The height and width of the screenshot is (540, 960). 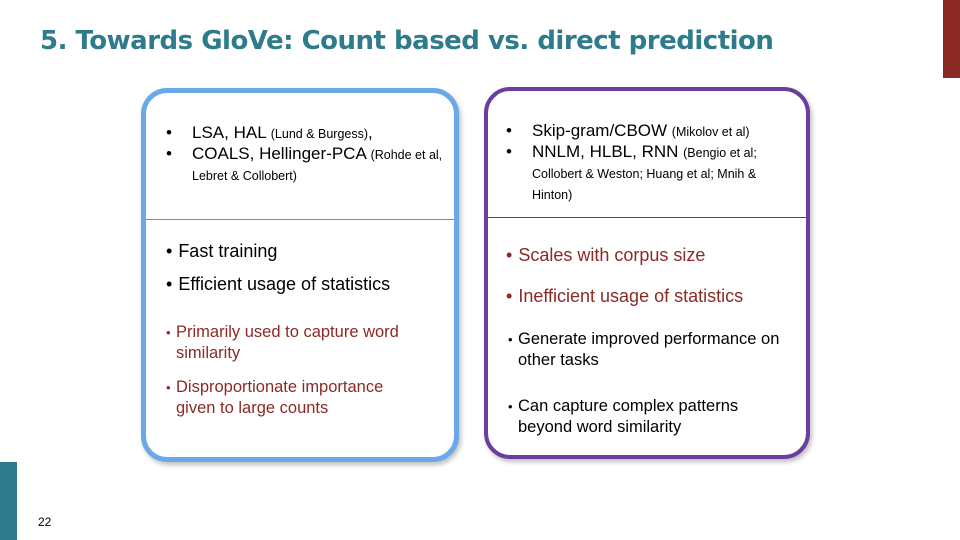 What do you see at coordinates (608, 151) in the screenshot?
I see `method-name: NNLM, HLBL, RNN` at bounding box center [608, 151].